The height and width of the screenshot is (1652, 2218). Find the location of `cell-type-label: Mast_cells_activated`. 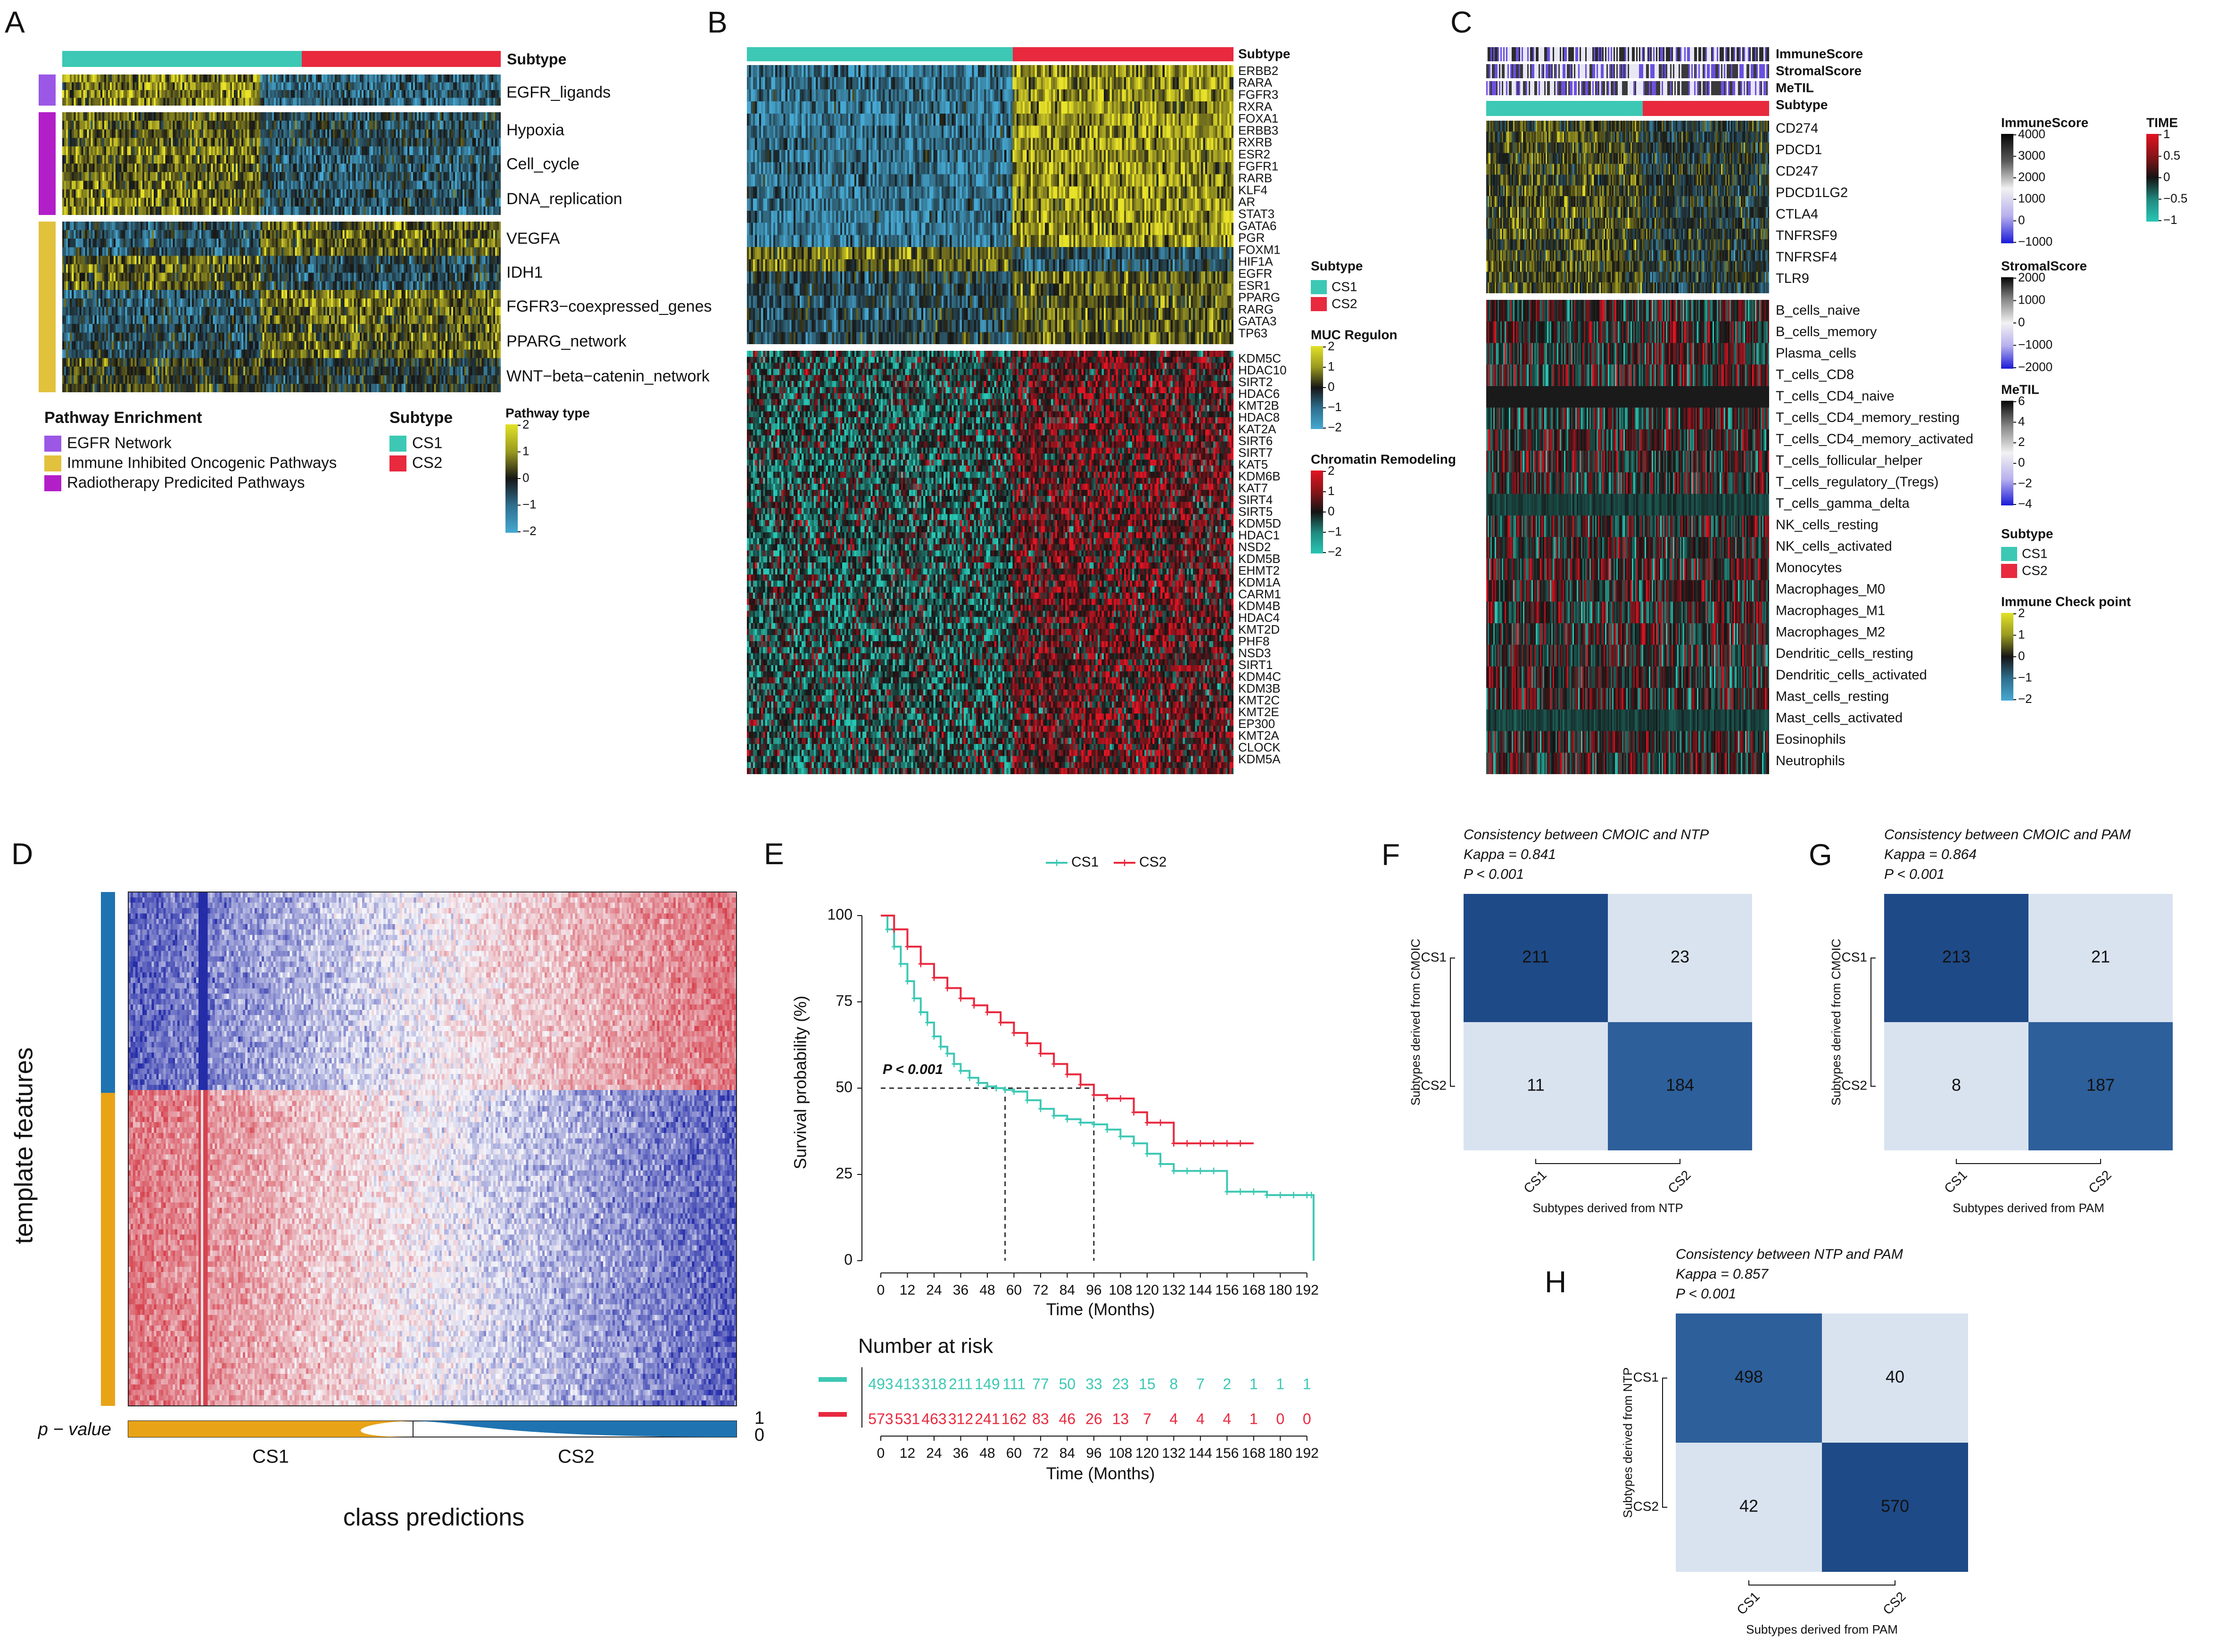

cell-type-label: Mast_cells_activated is located at coordinates (1839, 718).